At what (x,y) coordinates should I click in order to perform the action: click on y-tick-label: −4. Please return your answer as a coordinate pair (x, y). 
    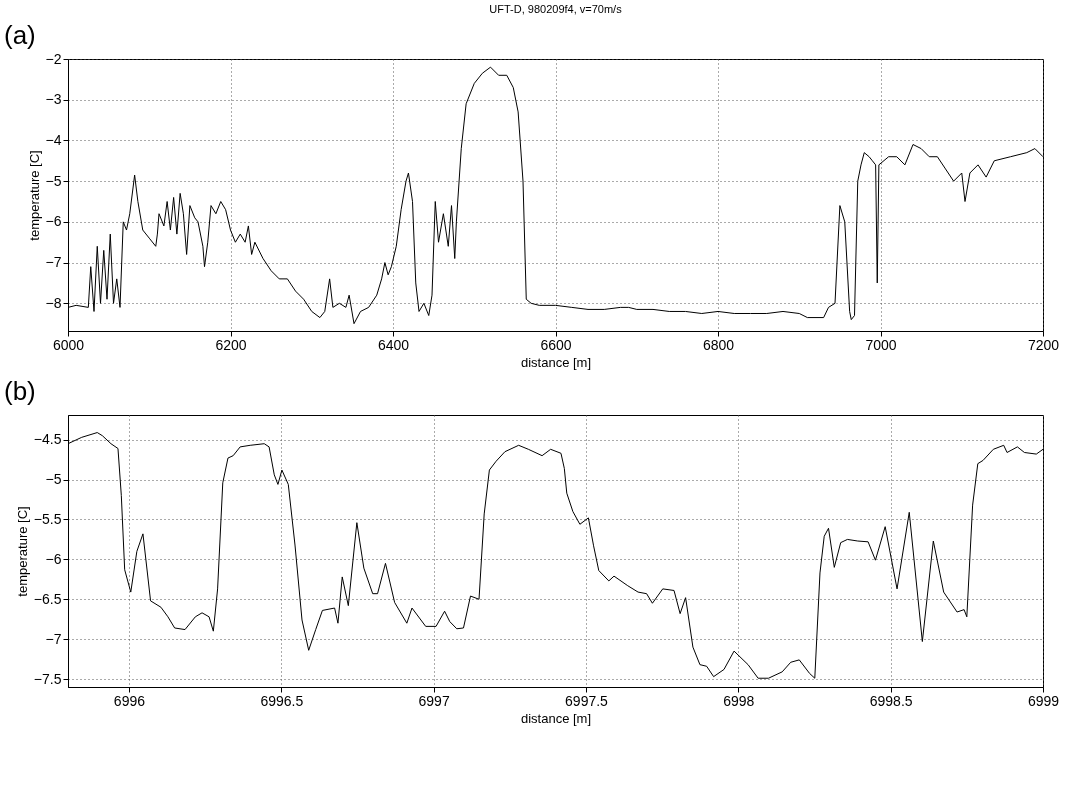
    Looking at the image, I should click on (53, 139).